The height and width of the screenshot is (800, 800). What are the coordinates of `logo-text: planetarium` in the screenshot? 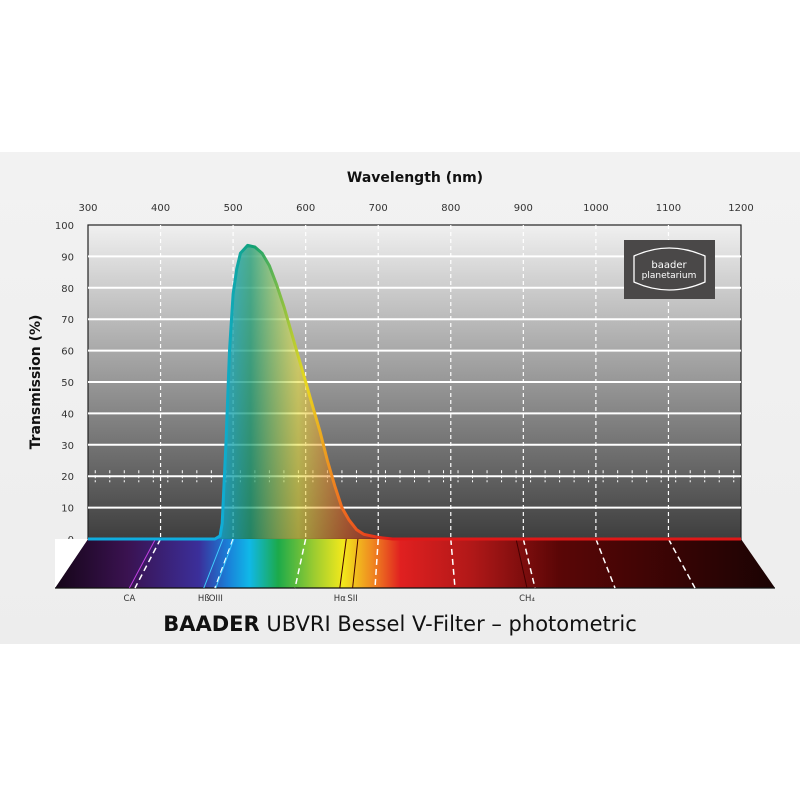 It's located at (669, 276).